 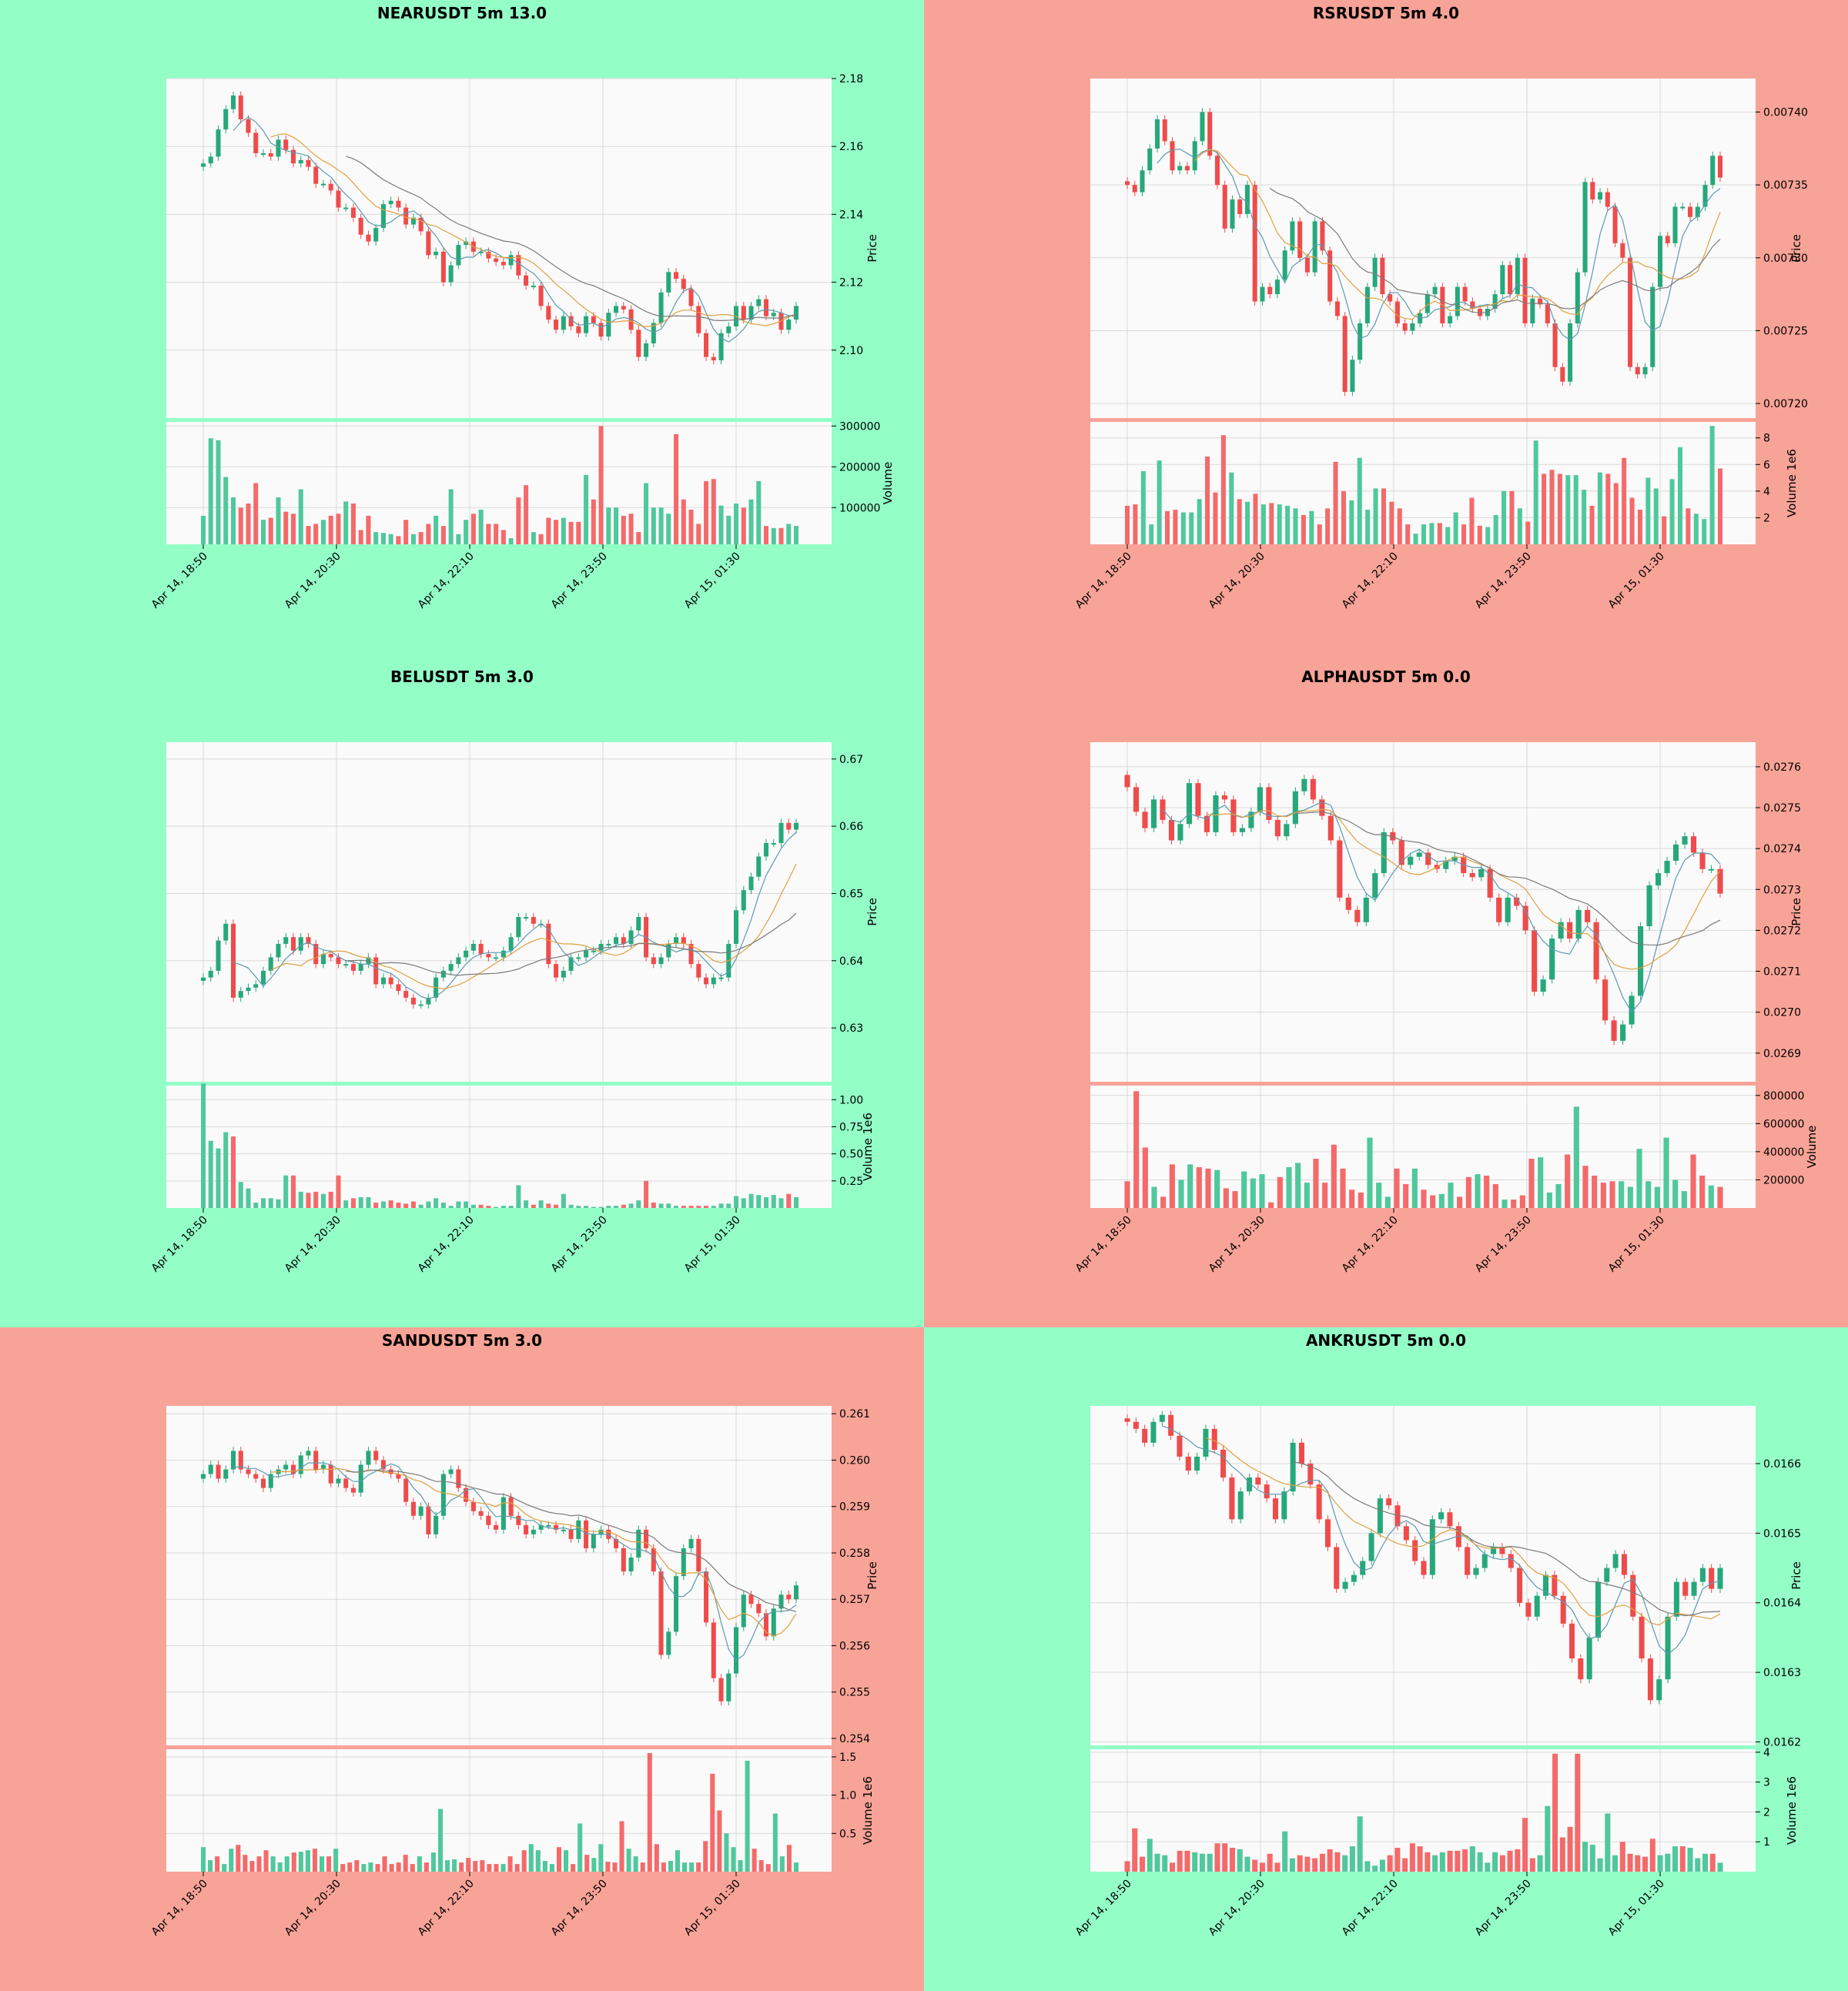 I want to click on moving-average-line, so click(x=533, y=926).